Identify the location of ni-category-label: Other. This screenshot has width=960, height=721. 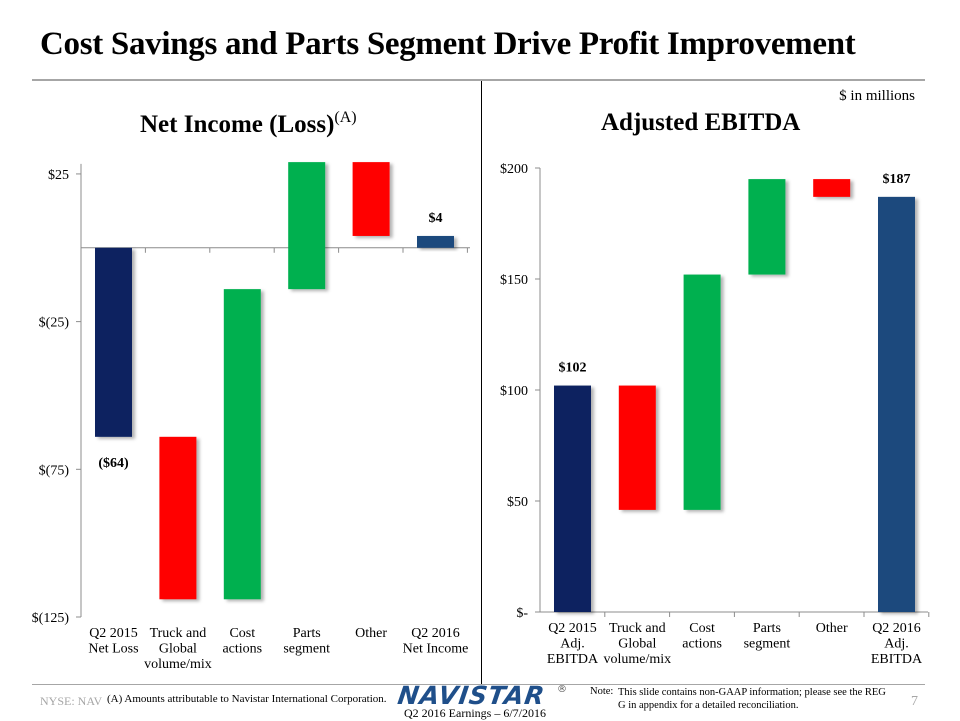
(371, 633).